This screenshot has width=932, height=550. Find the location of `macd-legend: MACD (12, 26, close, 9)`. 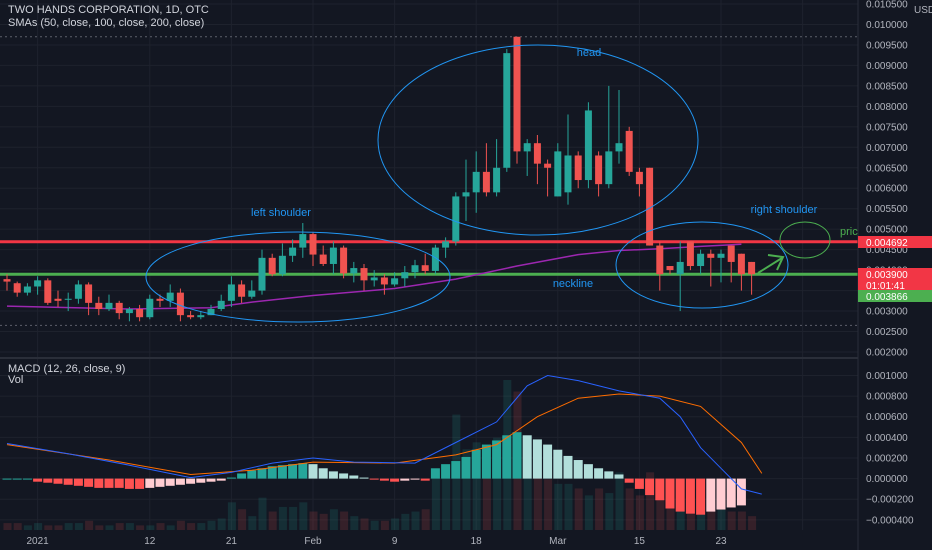

macd-legend: MACD (12, 26, close, 9) is located at coordinates (67, 369).